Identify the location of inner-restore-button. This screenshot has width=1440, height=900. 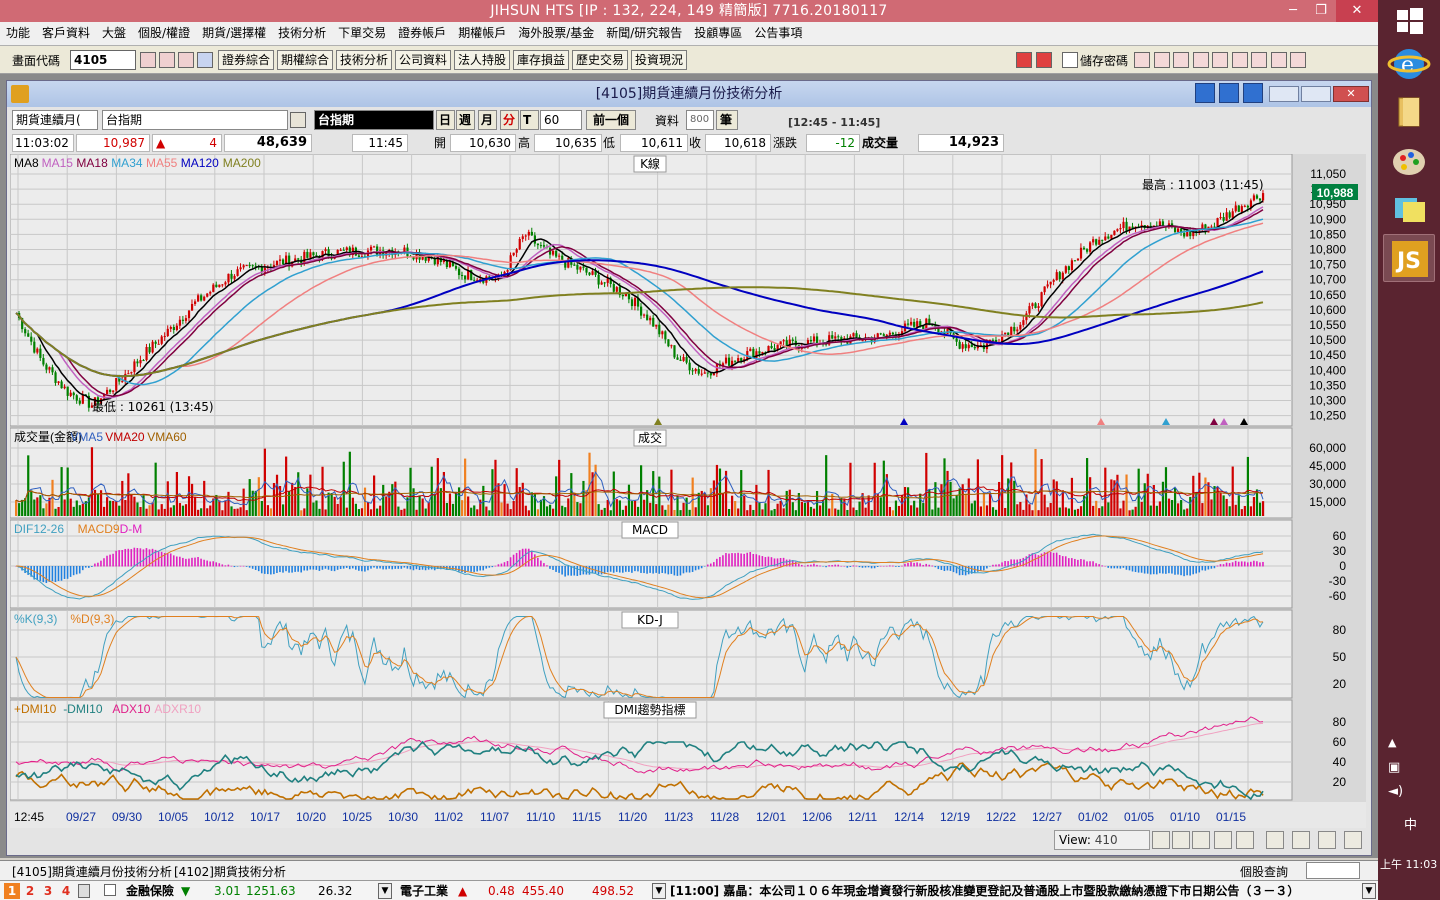
(1316, 94).